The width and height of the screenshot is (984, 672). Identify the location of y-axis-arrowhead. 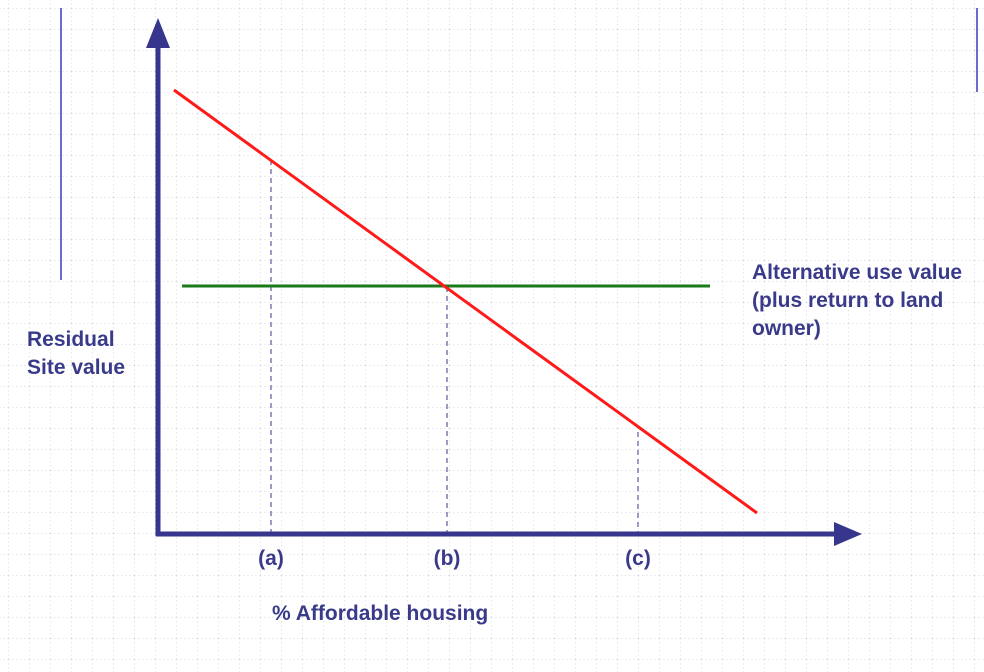
(158, 33).